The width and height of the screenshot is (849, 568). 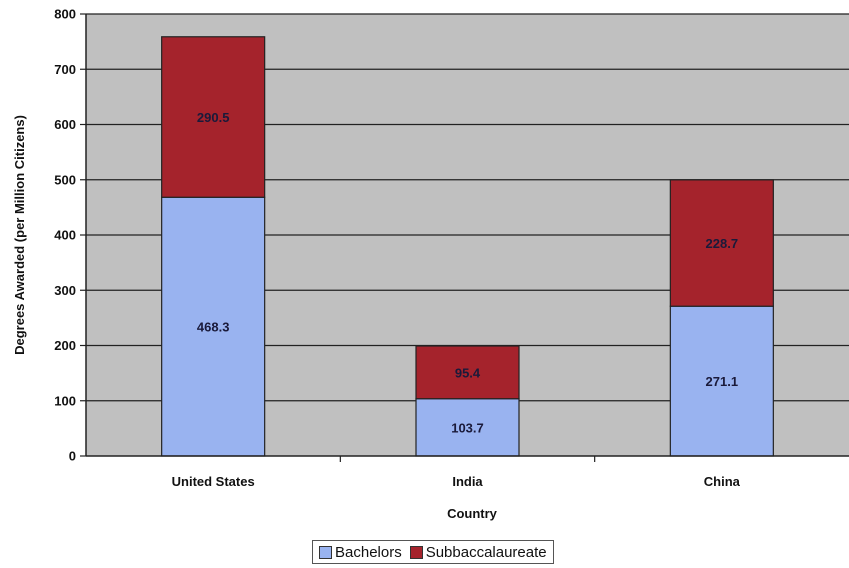 What do you see at coordinates (472, 513) in the screenshot?
I see `x-axis-title: Country` at bounding box center [472, 513].